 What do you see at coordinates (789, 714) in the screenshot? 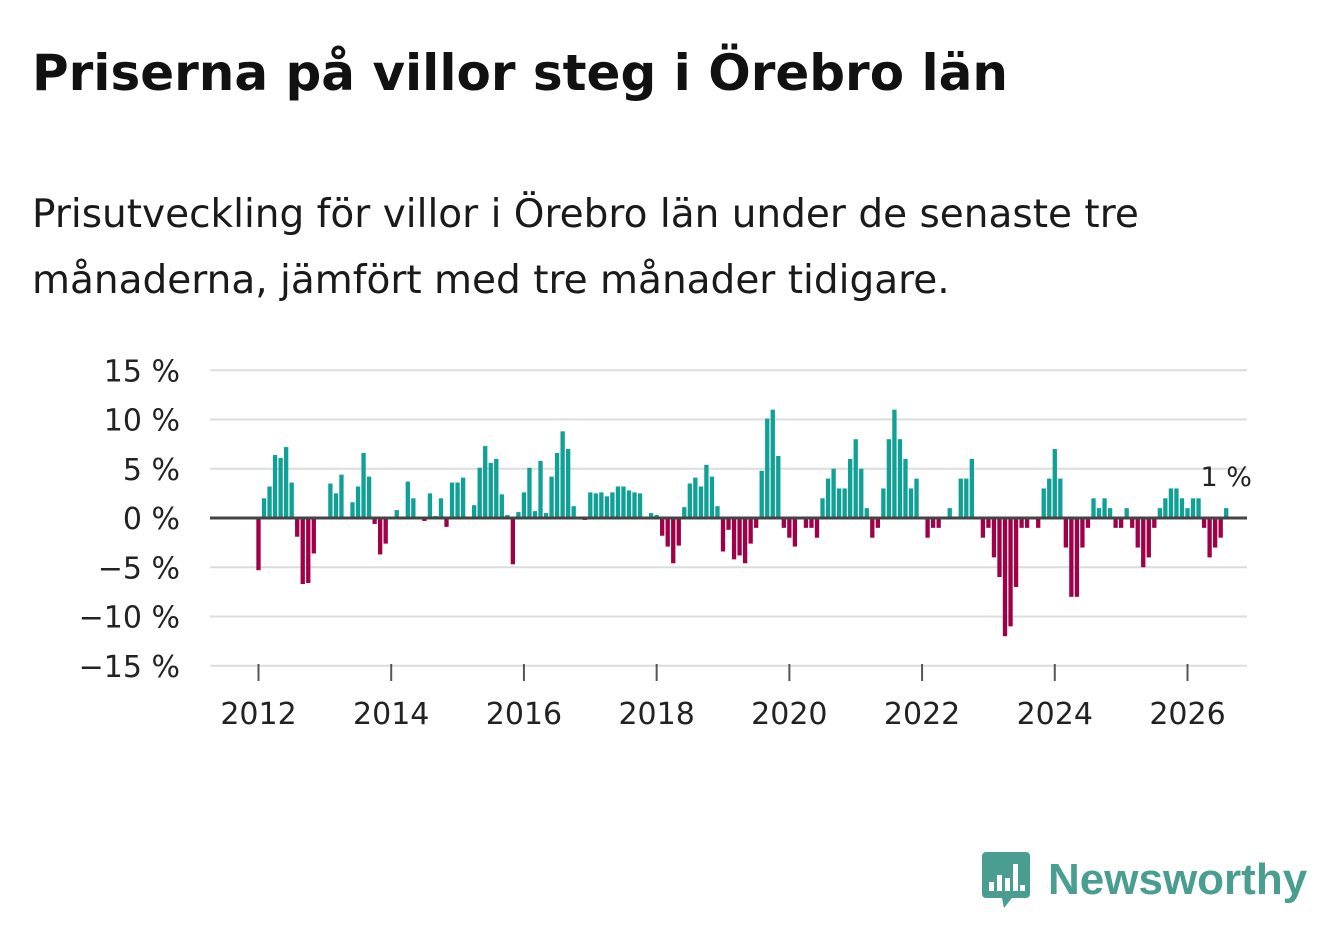
I see `x-tick-label: 2020` at bounding box center [789, 714].